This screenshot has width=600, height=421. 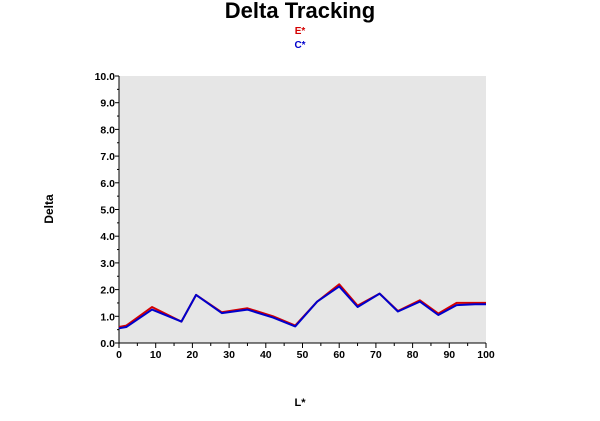 I want to click on x-tick-label: 100, so click(x=486, y=355).